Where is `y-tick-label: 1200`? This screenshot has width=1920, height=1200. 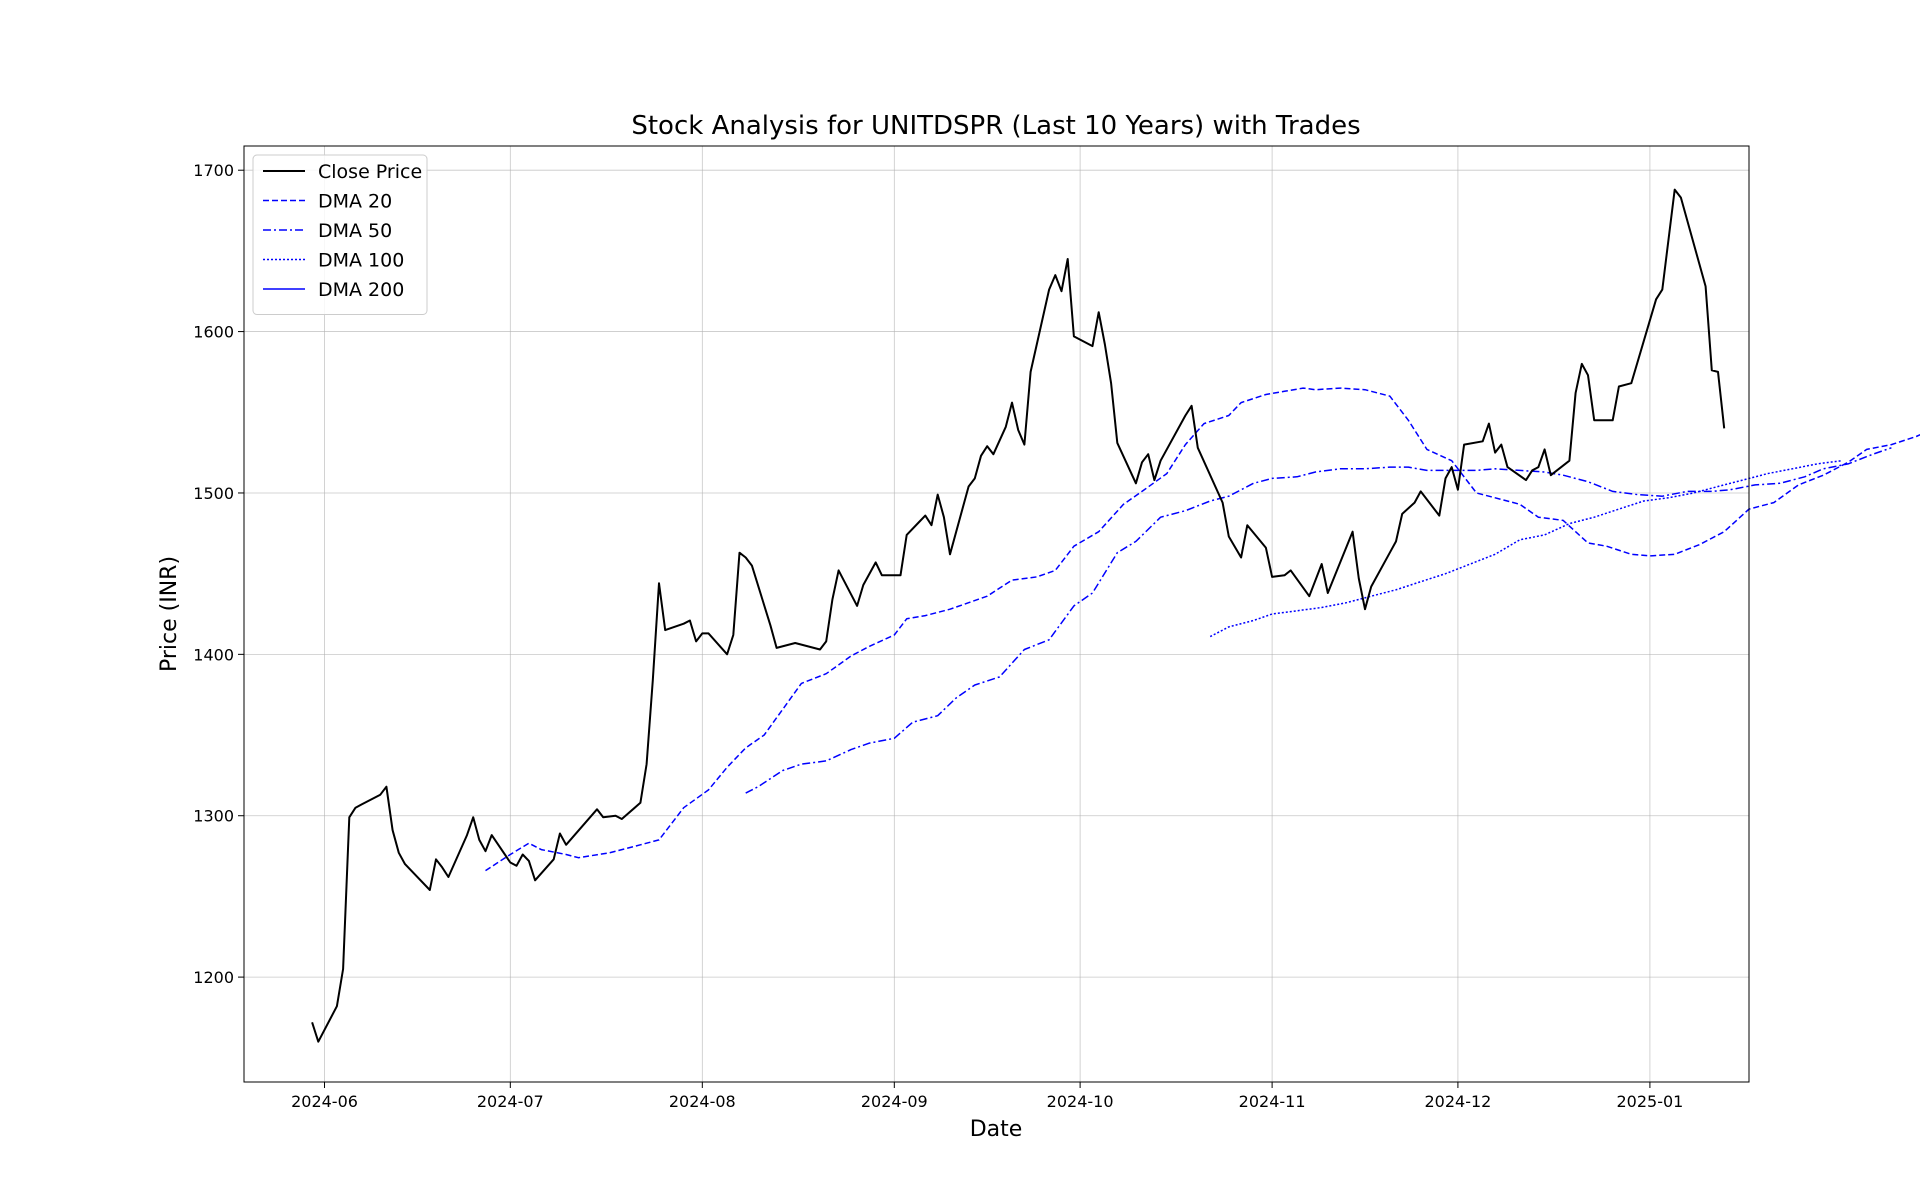 y-tick-label: 1200 is located at coordinates (213, 977).